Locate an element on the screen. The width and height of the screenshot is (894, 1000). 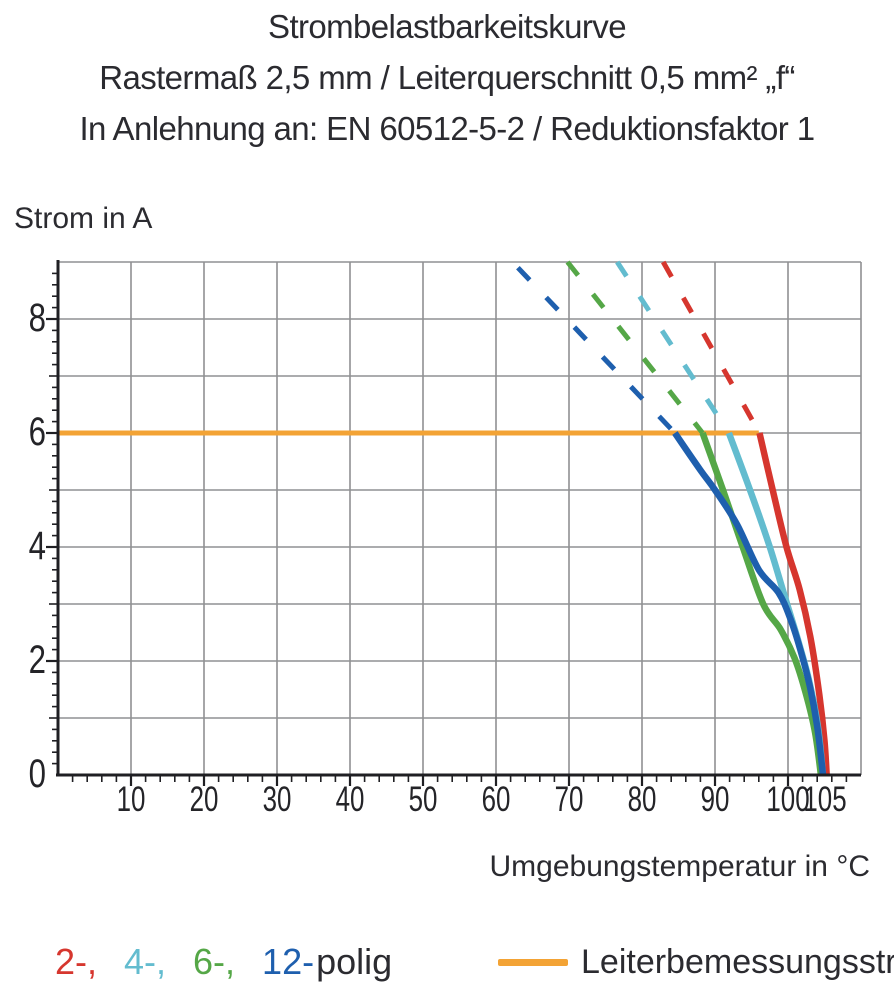
legend-pole-counts: 2-, 4-, 6-, 12- polig is located at coordinates (223, 962).